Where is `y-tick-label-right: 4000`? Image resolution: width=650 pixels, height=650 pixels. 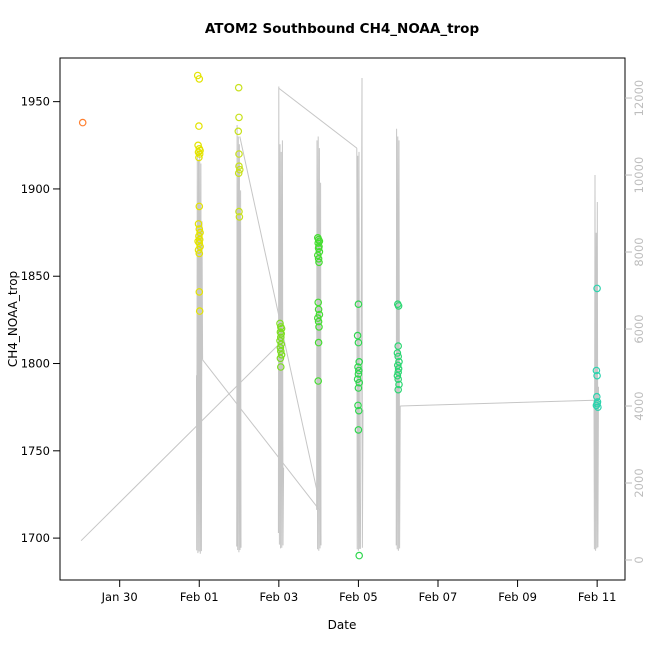
y-tick-label-right: 4000 is located at coordinates (639, 405).